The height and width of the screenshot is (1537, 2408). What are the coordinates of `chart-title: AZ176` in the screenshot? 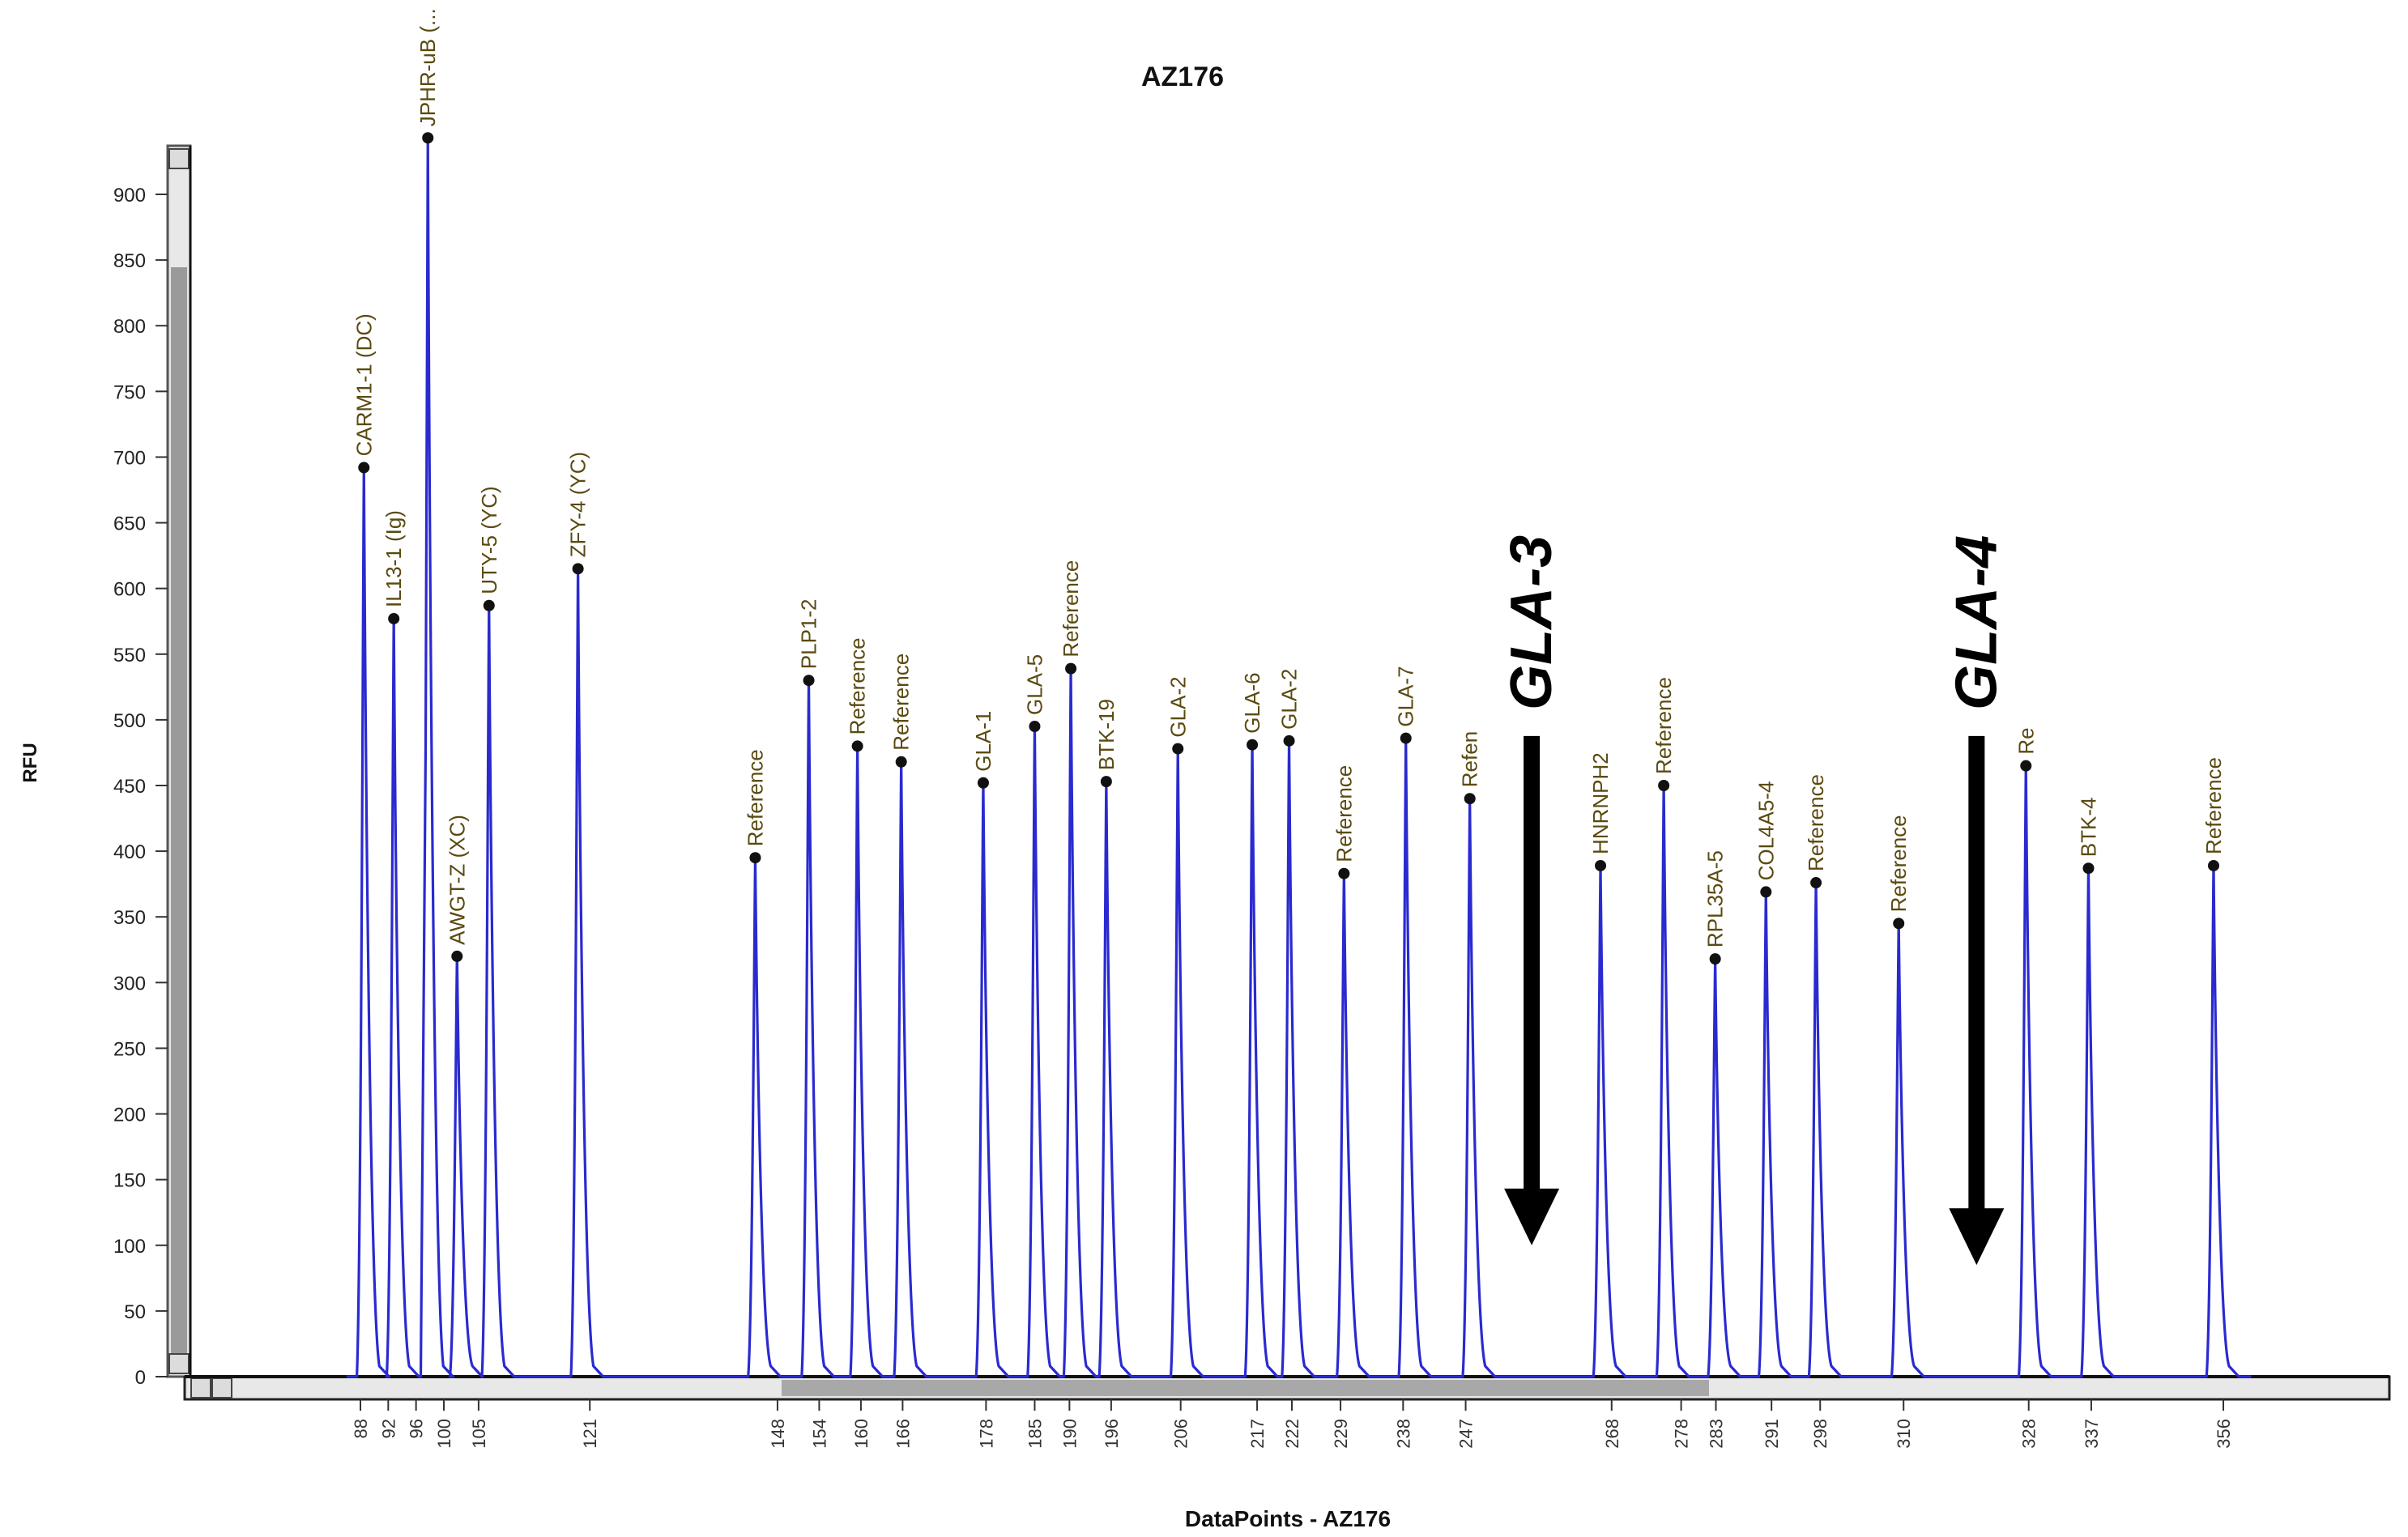 It's located at (1182, 77).